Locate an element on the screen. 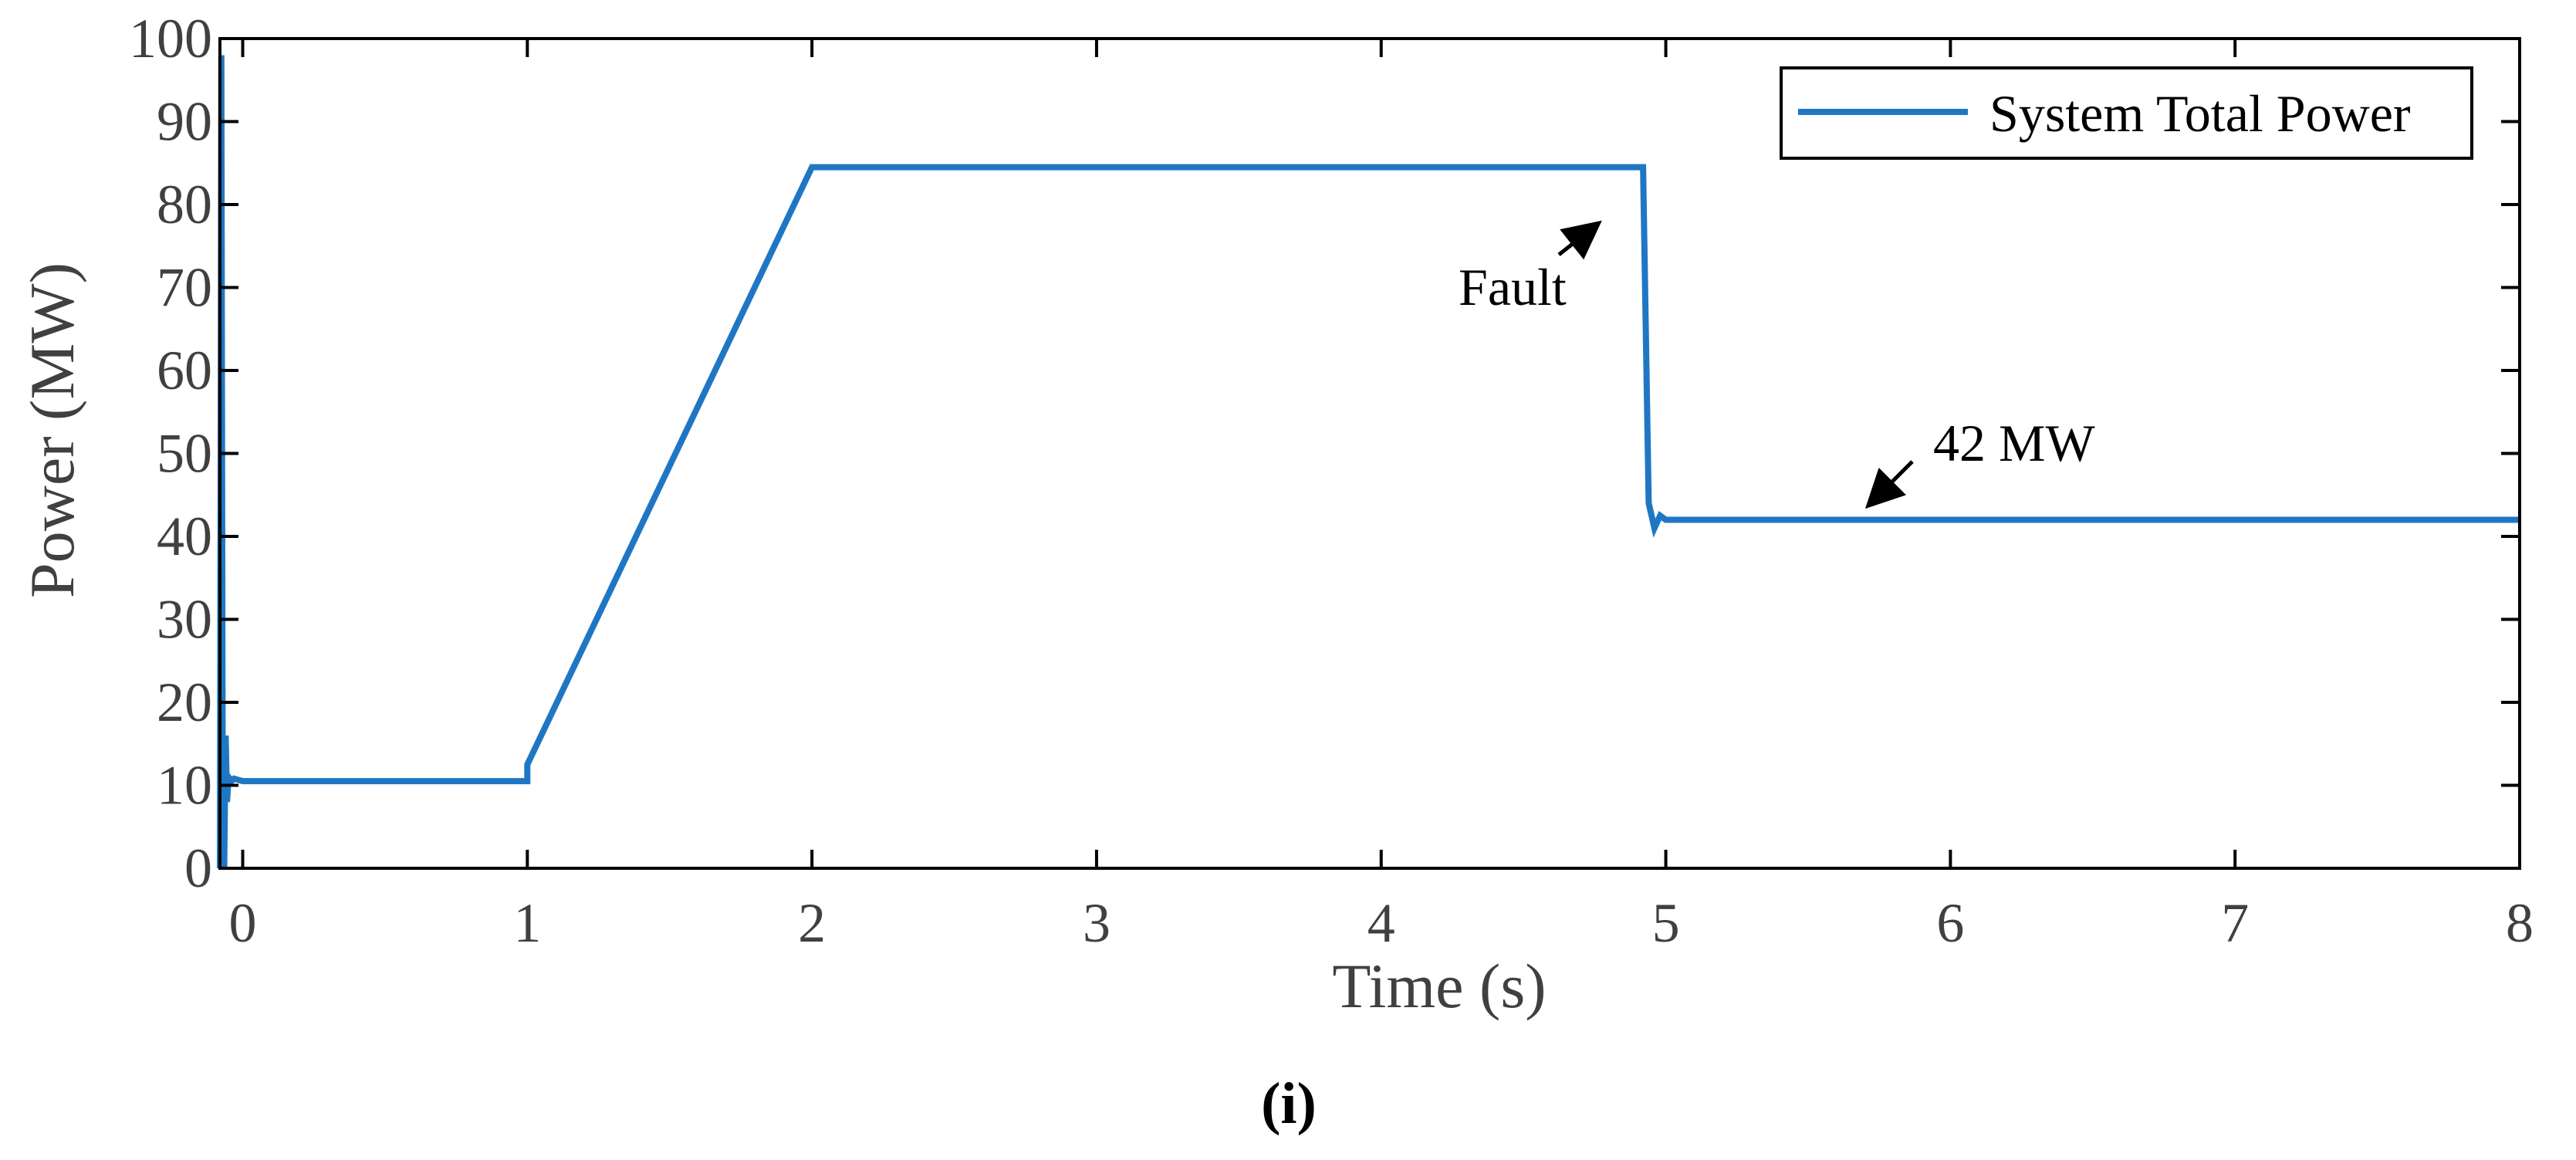 The width and height of the screenshot is (2576, 1160). y-tick-label: 60 is located at coordinates (184, 370).